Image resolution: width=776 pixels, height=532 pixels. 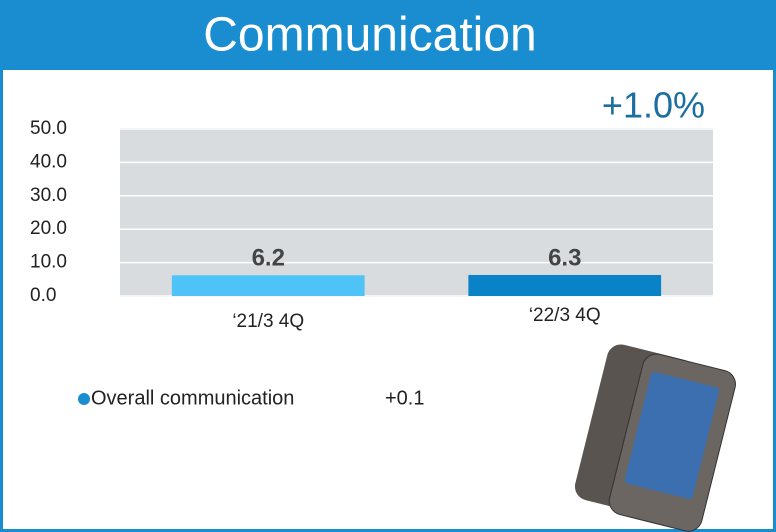 I want to click on y-tick-label: 20.0, so click(x=48, y=228).